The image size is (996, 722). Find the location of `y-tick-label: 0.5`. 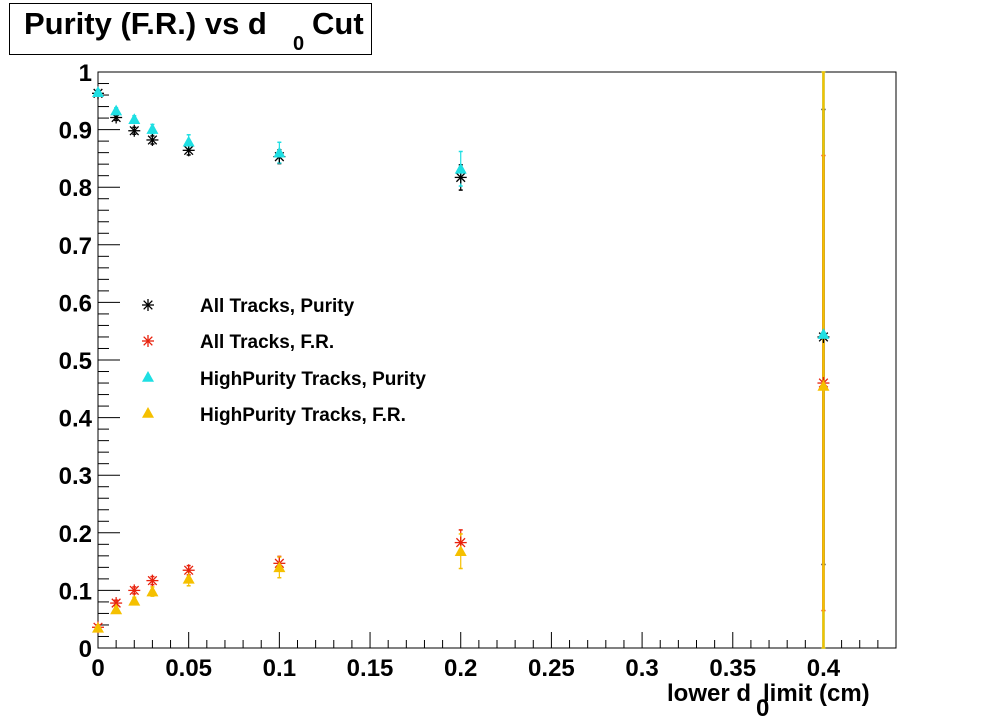

y-tick-label: 0.5 is located at coordinates (75, 361).